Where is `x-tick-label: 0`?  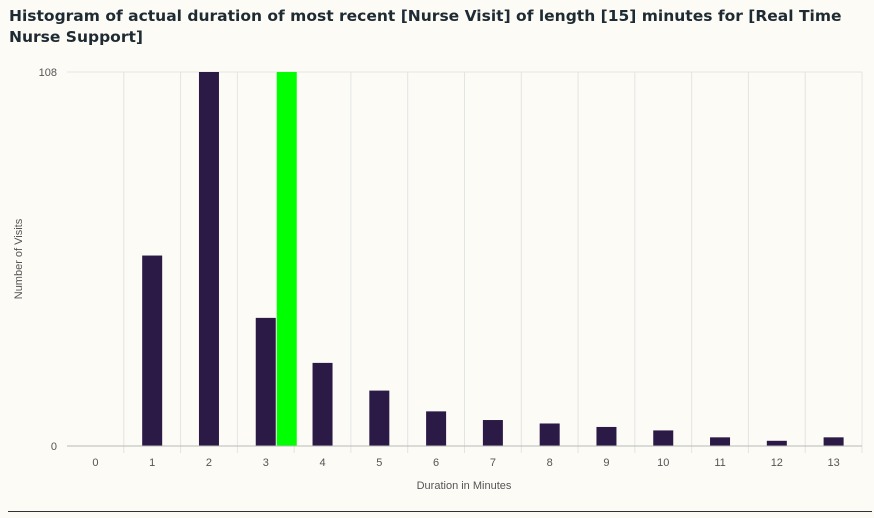 x-tick-label: 0 is located at coordinates (95, 463).